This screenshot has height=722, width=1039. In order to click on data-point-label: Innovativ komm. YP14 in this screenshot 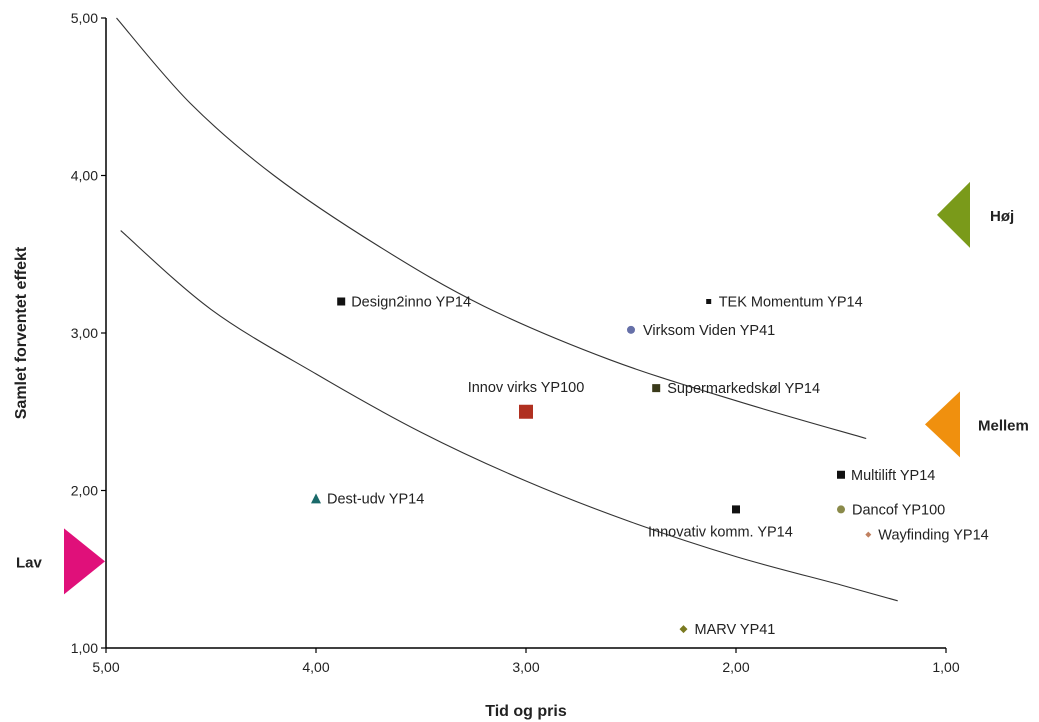, I will do `click(720, 532)`.